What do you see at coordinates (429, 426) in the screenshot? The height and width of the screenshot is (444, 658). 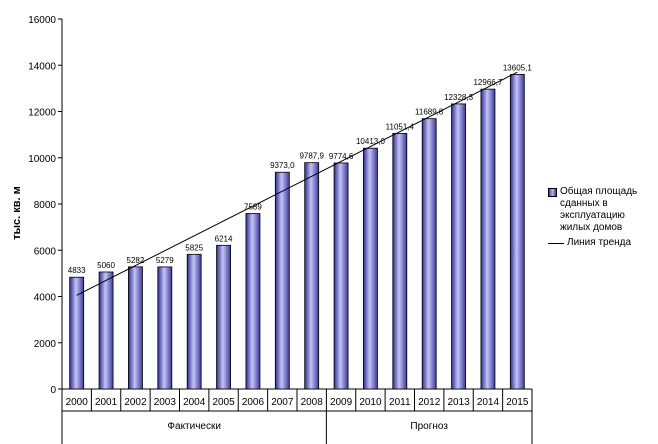 I see `group-label: Прогноз` at bounding box center [429, 426].